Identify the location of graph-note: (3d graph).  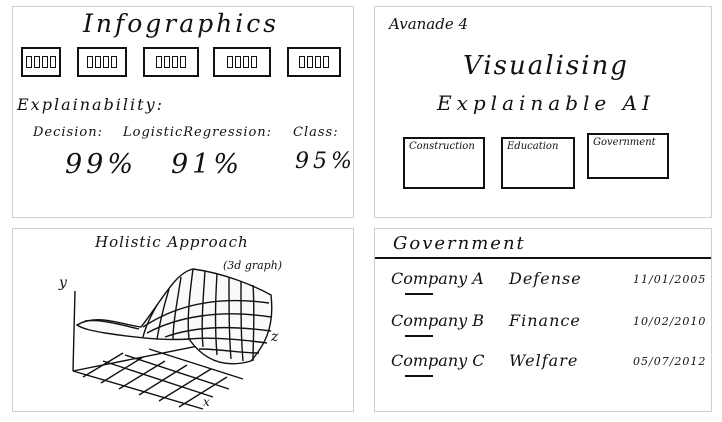
(253, 265).